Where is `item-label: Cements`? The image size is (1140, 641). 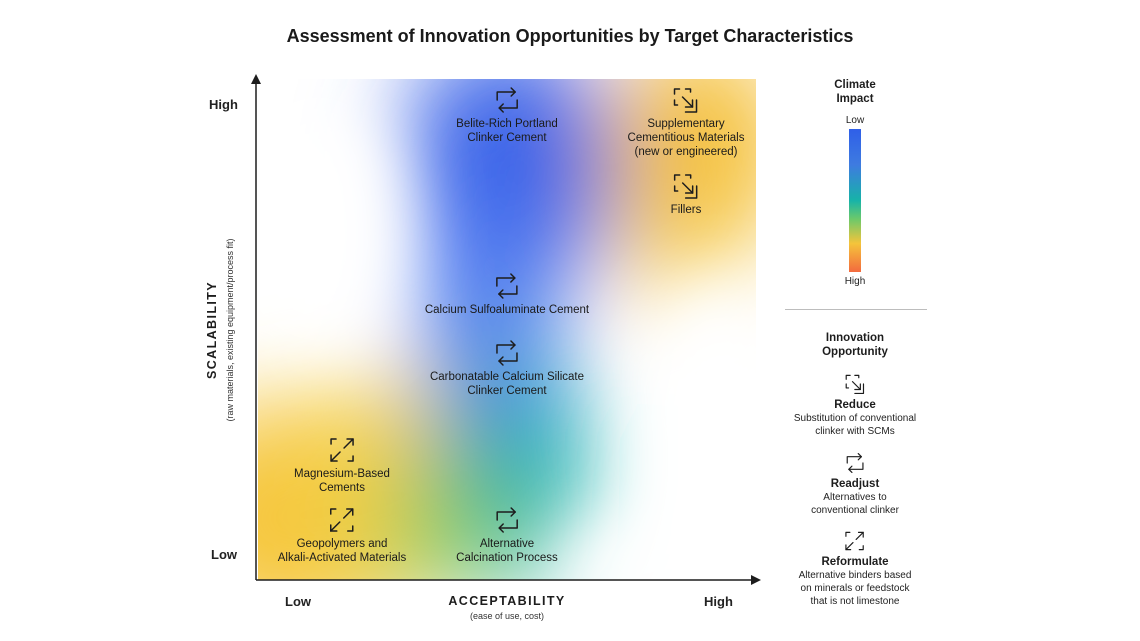 item-label: Cements is located at coordinates (342, 488).